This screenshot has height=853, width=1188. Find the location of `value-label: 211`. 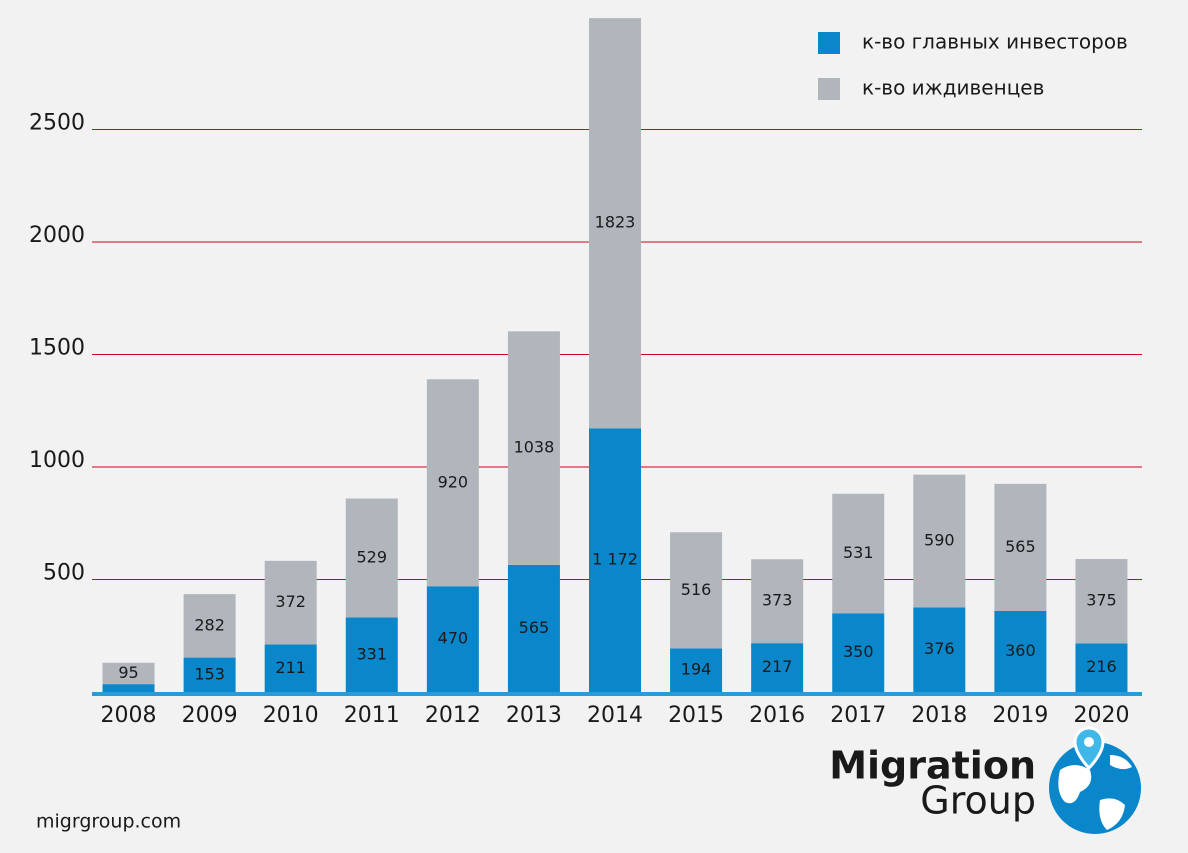

value-label: 211 is located at coordinates (290, 667).